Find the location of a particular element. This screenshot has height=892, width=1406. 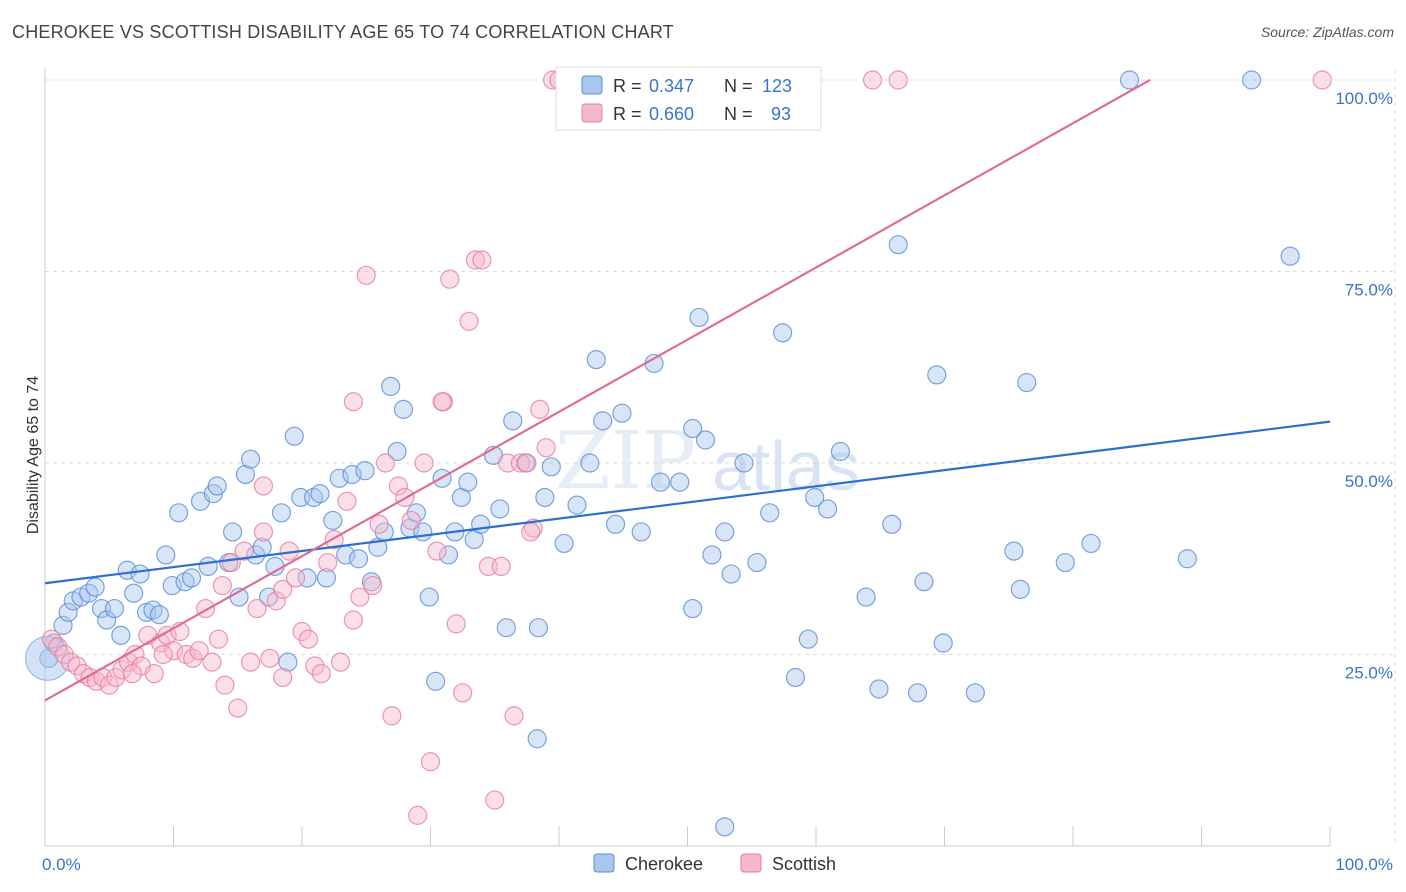

legend-n-label: N = is located at coordinates (738, 86).